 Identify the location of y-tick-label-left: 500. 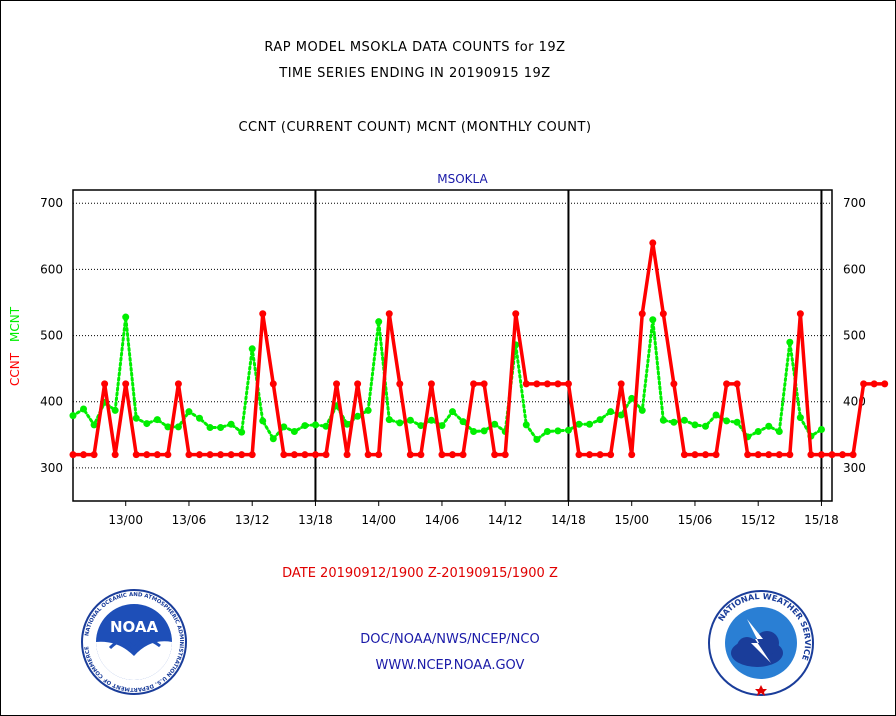
(51, 336).